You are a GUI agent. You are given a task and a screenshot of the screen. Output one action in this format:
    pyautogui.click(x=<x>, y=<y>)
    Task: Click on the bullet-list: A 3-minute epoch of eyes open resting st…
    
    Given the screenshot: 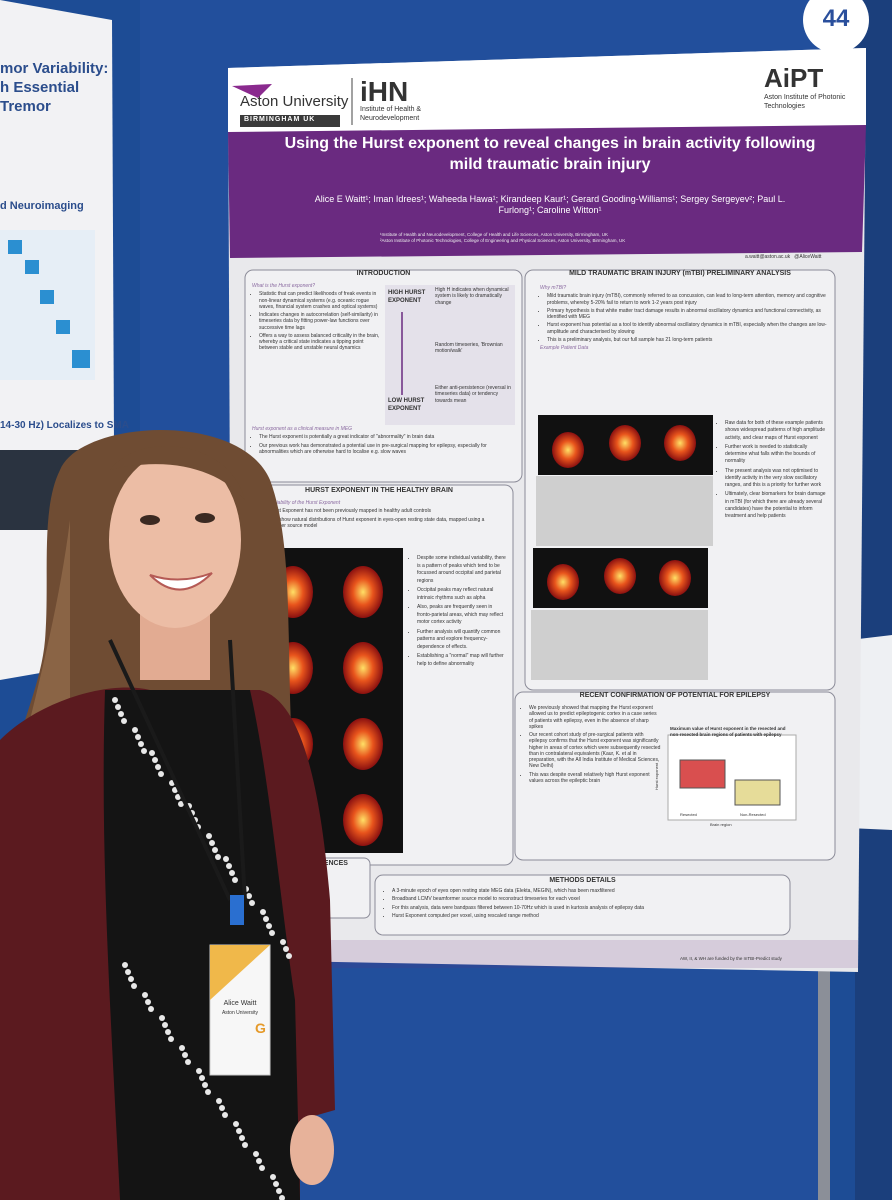 What is the action you would take?
    pyautogui.click(x=585, y=903)
    